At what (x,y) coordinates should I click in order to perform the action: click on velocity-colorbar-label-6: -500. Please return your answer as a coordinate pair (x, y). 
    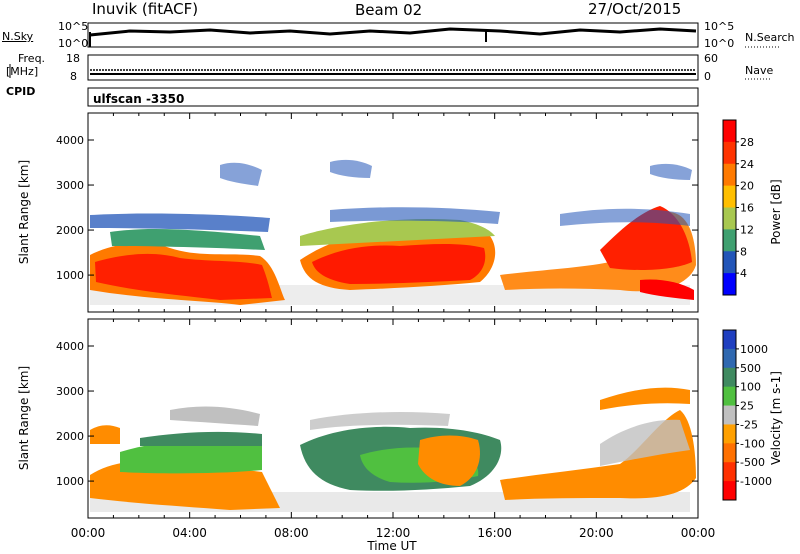
    Looking at the image, I should click on (752, 462).